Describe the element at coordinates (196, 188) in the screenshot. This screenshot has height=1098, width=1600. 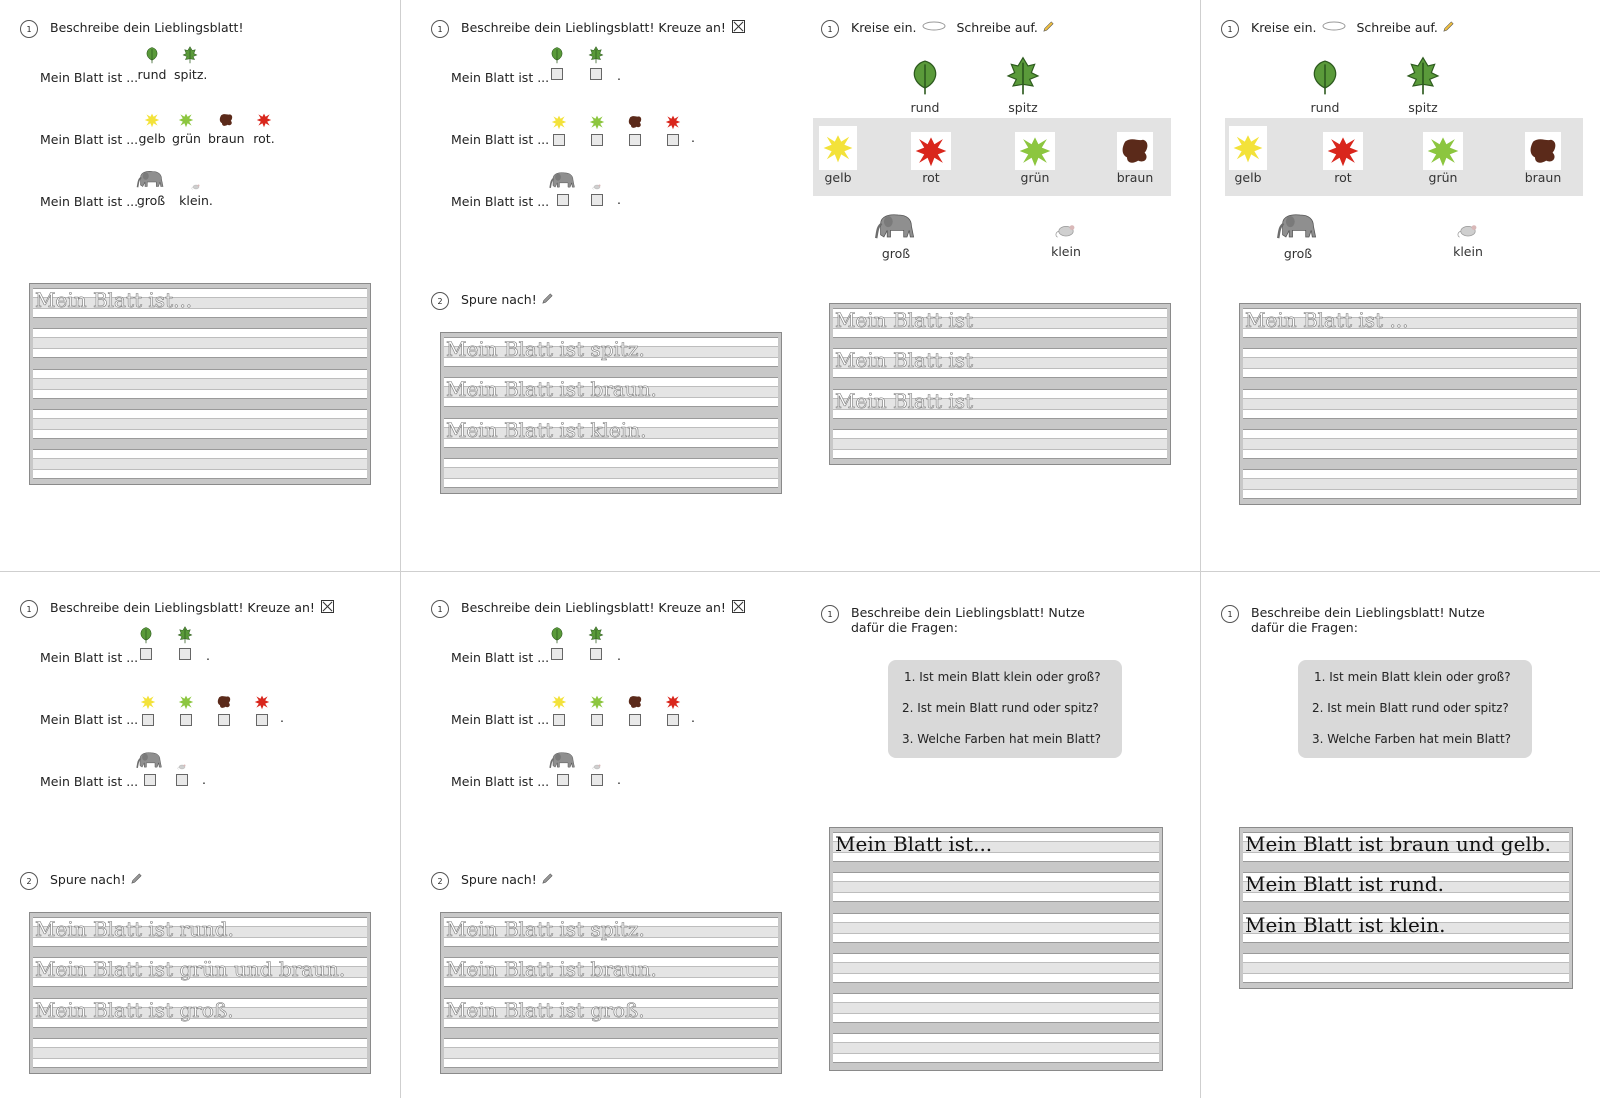
I see `small-option: klein.` at that location.